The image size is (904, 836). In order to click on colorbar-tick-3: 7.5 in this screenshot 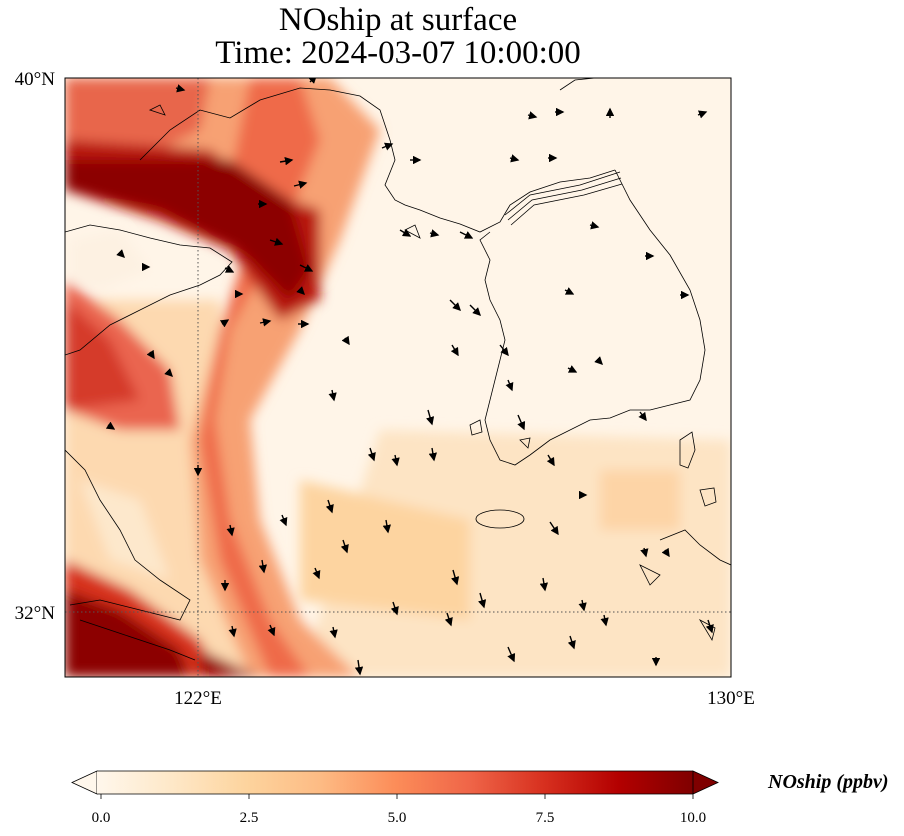, I will do `click(545, 818)`.